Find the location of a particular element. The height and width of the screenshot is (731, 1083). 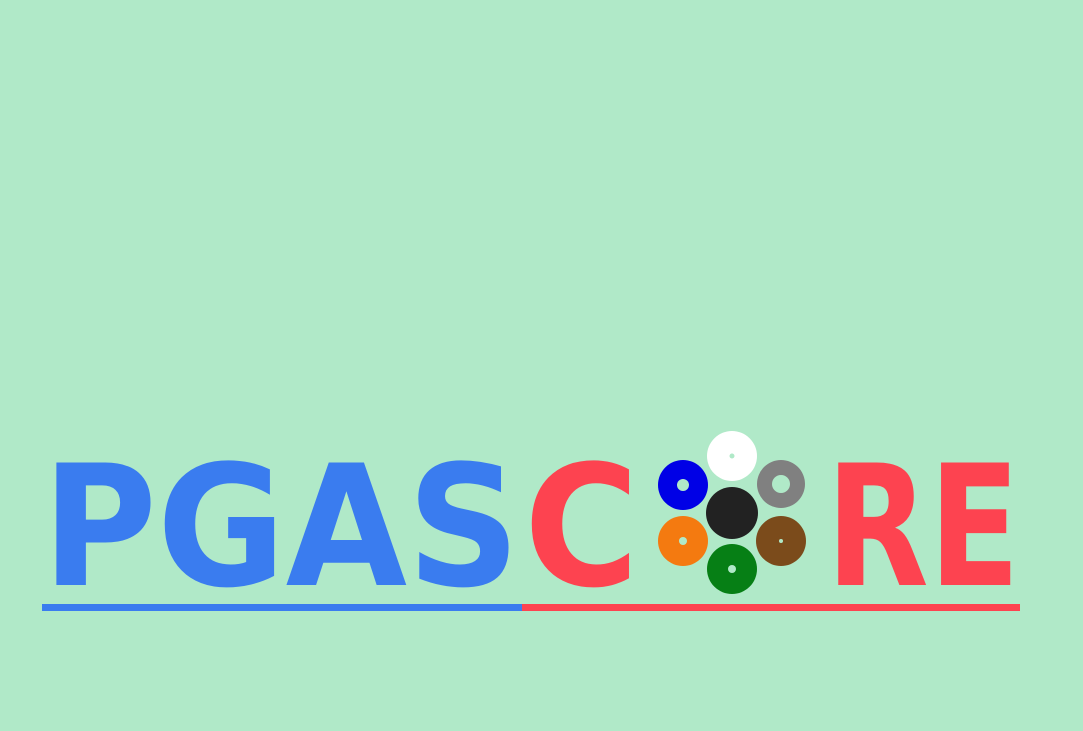

logo-underline is located at coordinates (531, 607).